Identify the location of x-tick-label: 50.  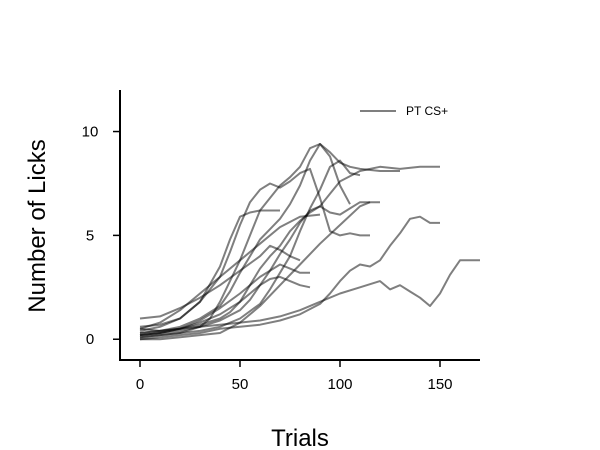
(240, 384).